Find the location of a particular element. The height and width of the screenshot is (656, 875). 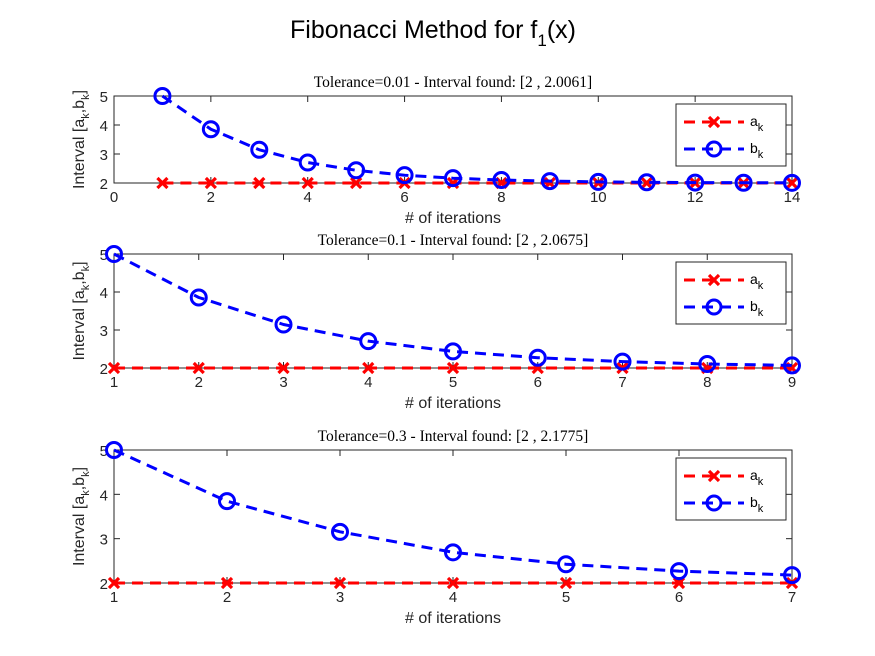

x-tick-label: 9 is located at coordinates (792, 382).